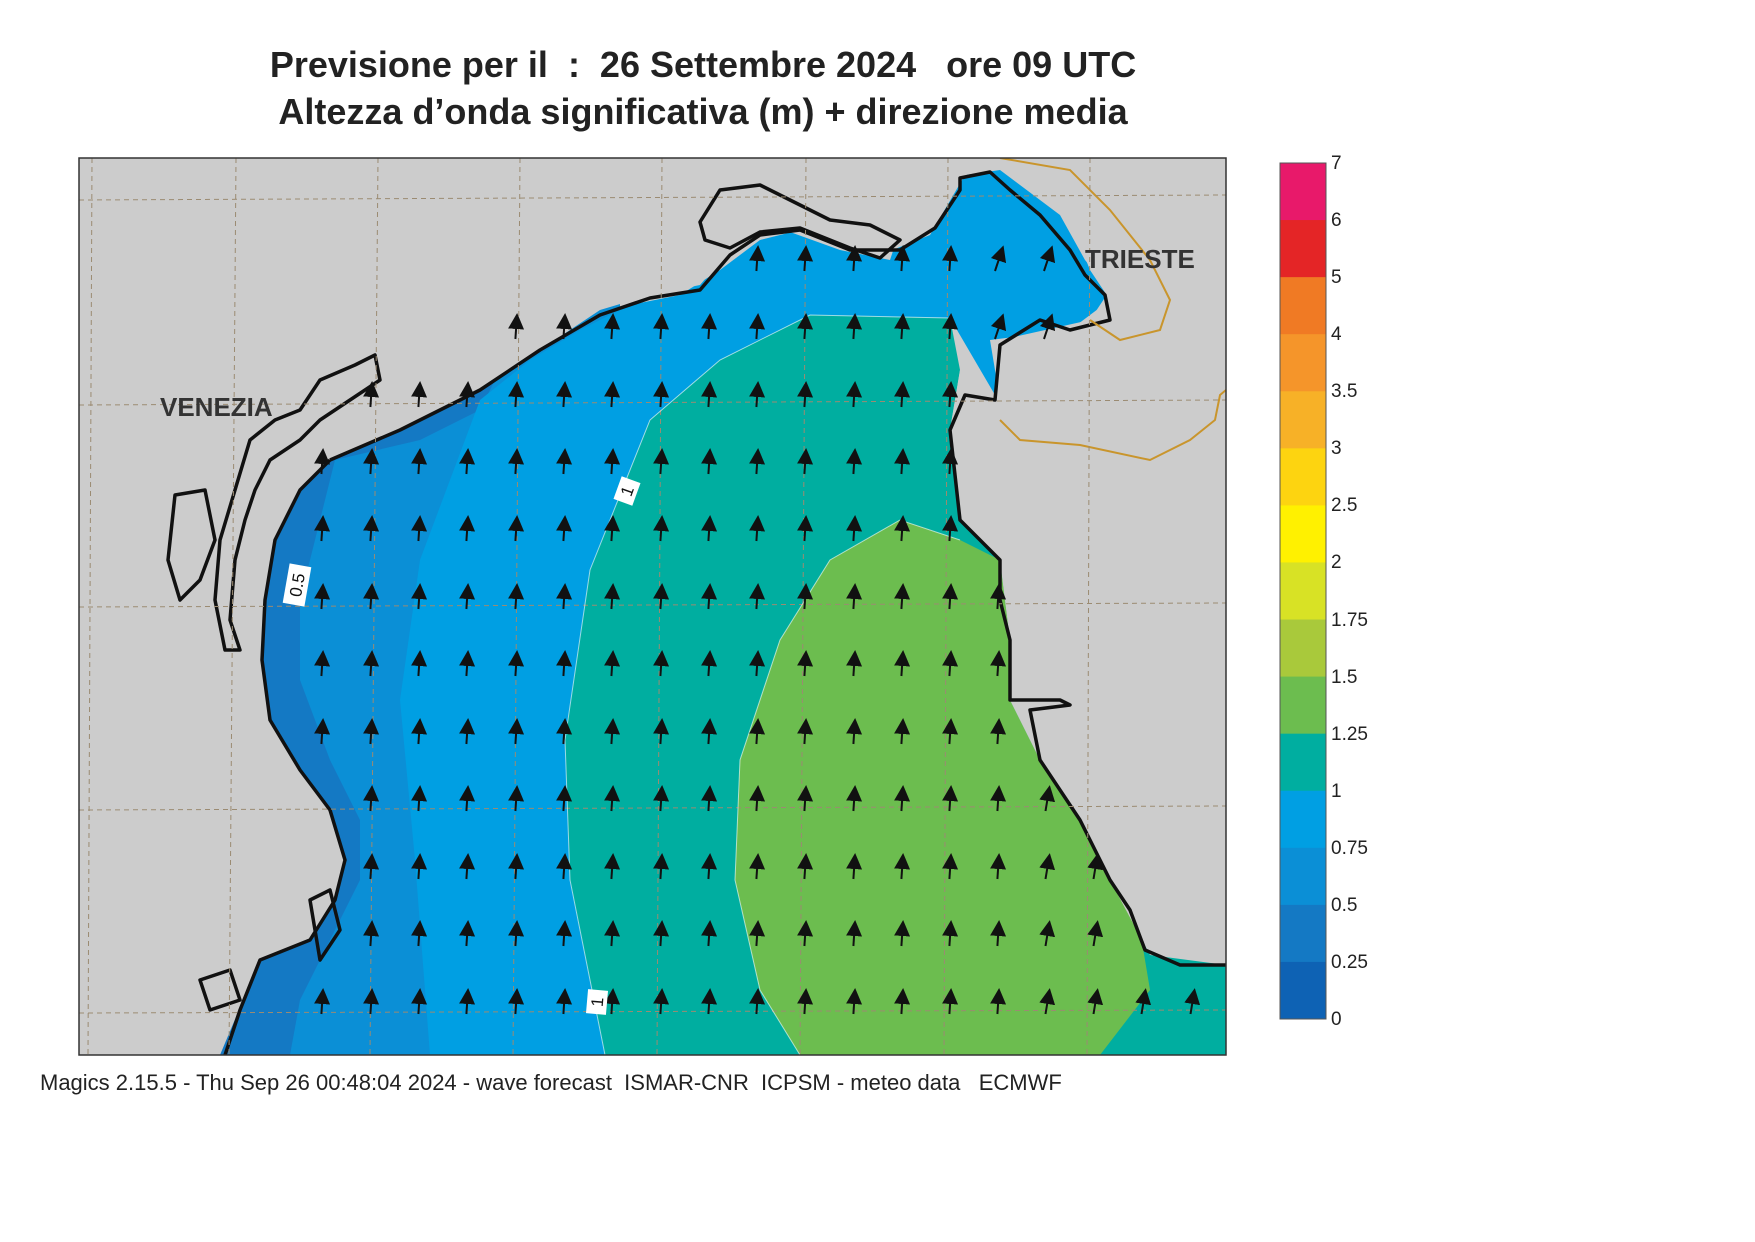 Image resolution: width=1755 pixels, height=1242 pixels. Describe the element at coordinates (1344, 506) in the screenshot. I see `colorbar-tick-label: 2.5` at that location.